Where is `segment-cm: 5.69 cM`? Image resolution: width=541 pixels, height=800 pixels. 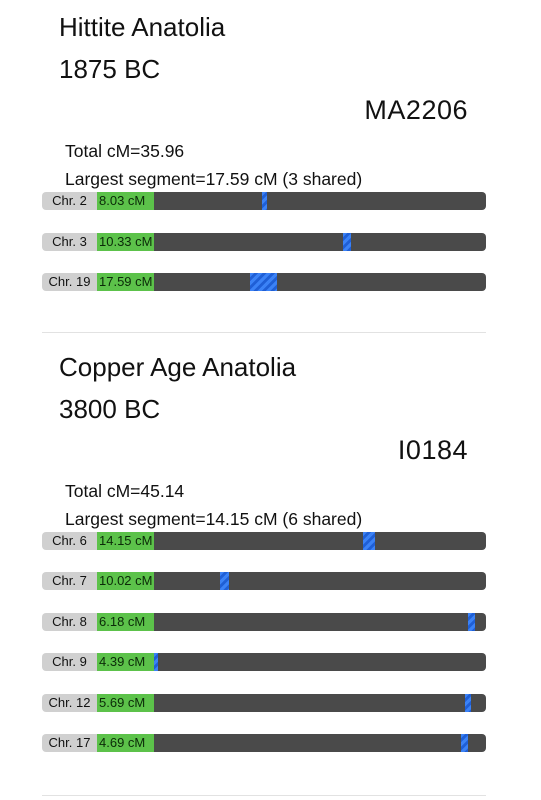
segment-cm: 5.69 cM is located at coordinates (125, 703).